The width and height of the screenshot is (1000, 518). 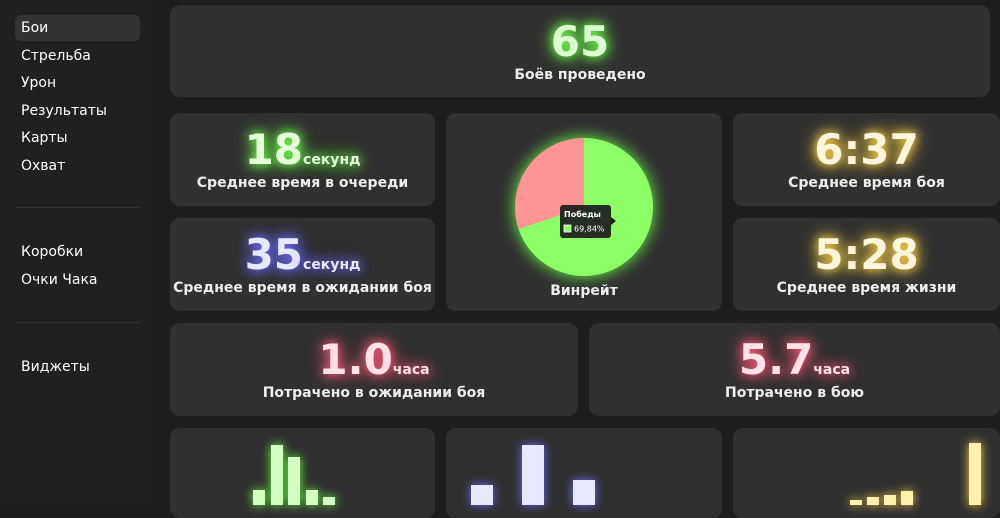 I want to click on stat-card: 6:37 Среднее время боя, so click(x=866, y=159).